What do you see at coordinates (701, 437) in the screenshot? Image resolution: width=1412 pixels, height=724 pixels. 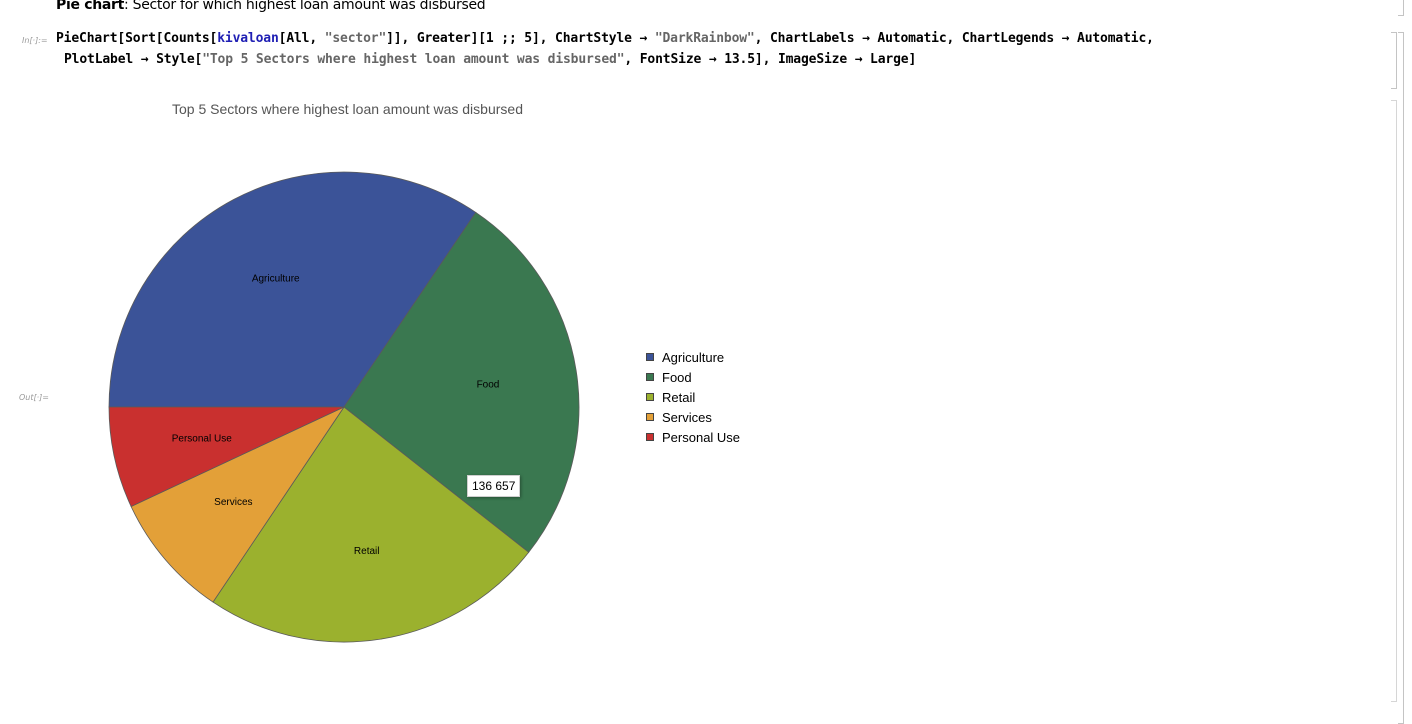 I see `legend-label: Personal Use` at bounding box center [701, 437].